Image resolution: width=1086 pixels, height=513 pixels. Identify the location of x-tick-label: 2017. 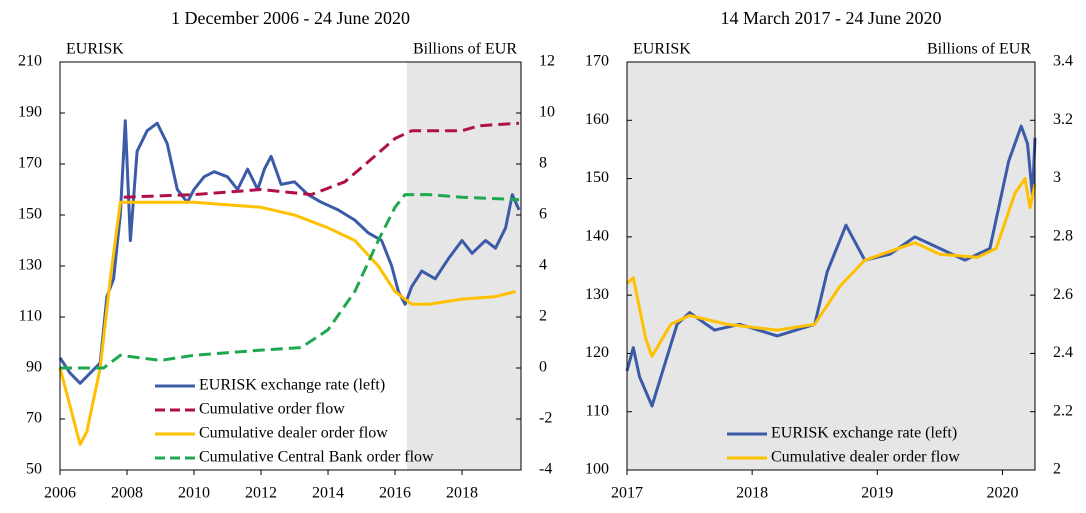
(627, 493).